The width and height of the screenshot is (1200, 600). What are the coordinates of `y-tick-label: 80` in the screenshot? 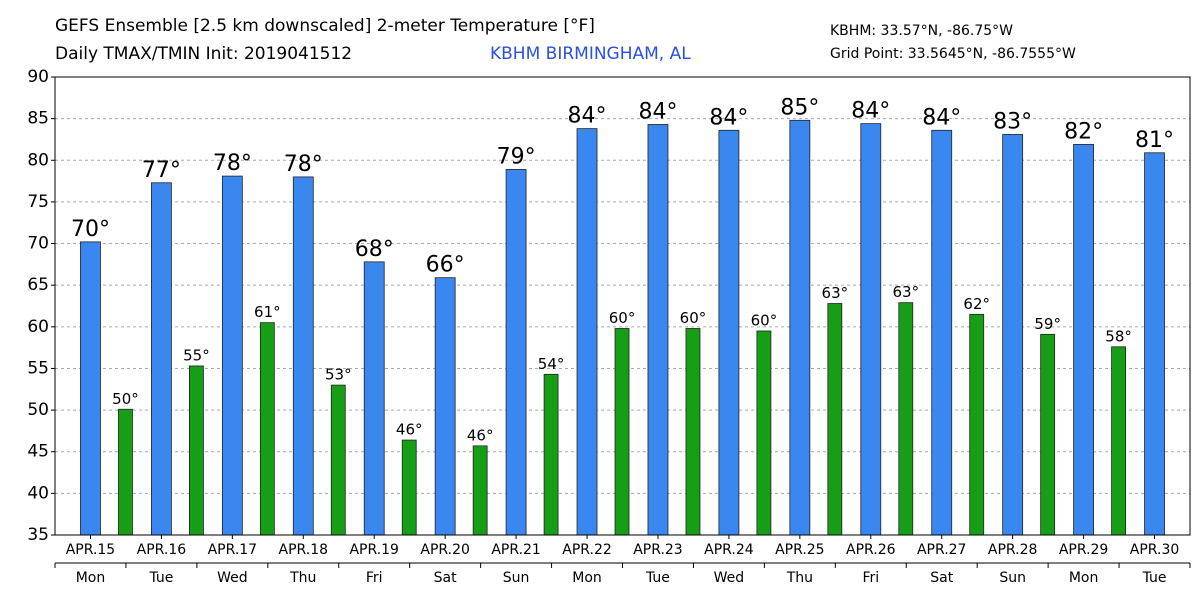 It's located at (38, 160).